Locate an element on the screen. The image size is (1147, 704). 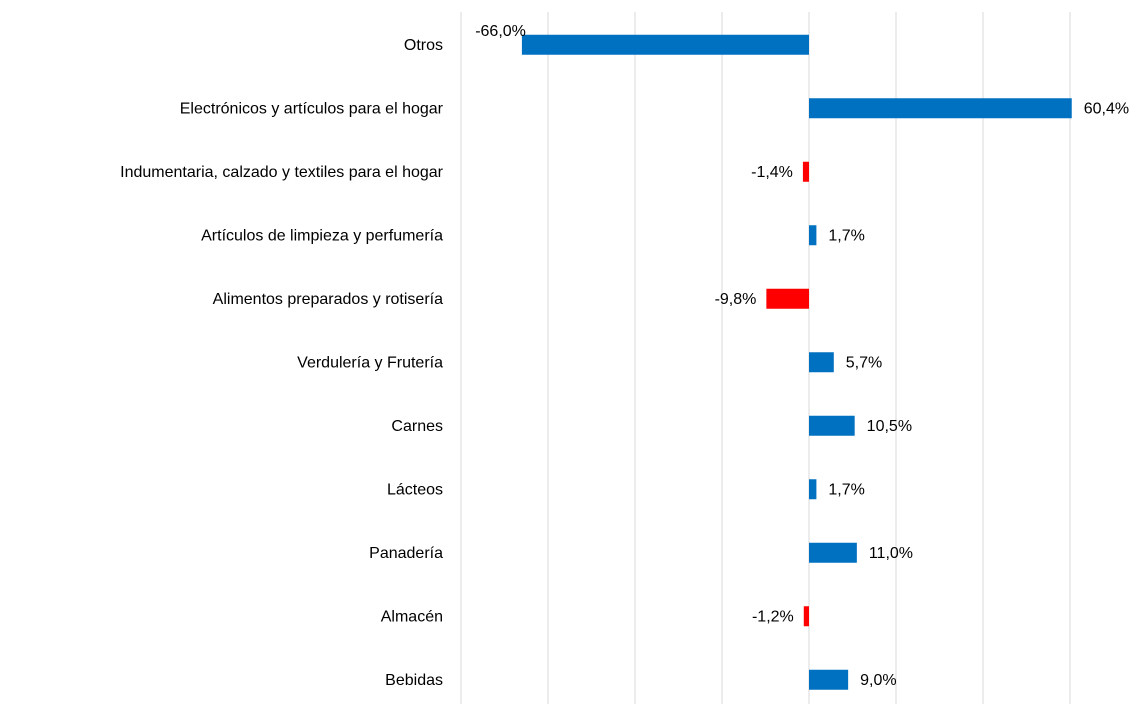
y-tick-label: Artículos de limpieza y perfumería is located at coordinates (322, 235).